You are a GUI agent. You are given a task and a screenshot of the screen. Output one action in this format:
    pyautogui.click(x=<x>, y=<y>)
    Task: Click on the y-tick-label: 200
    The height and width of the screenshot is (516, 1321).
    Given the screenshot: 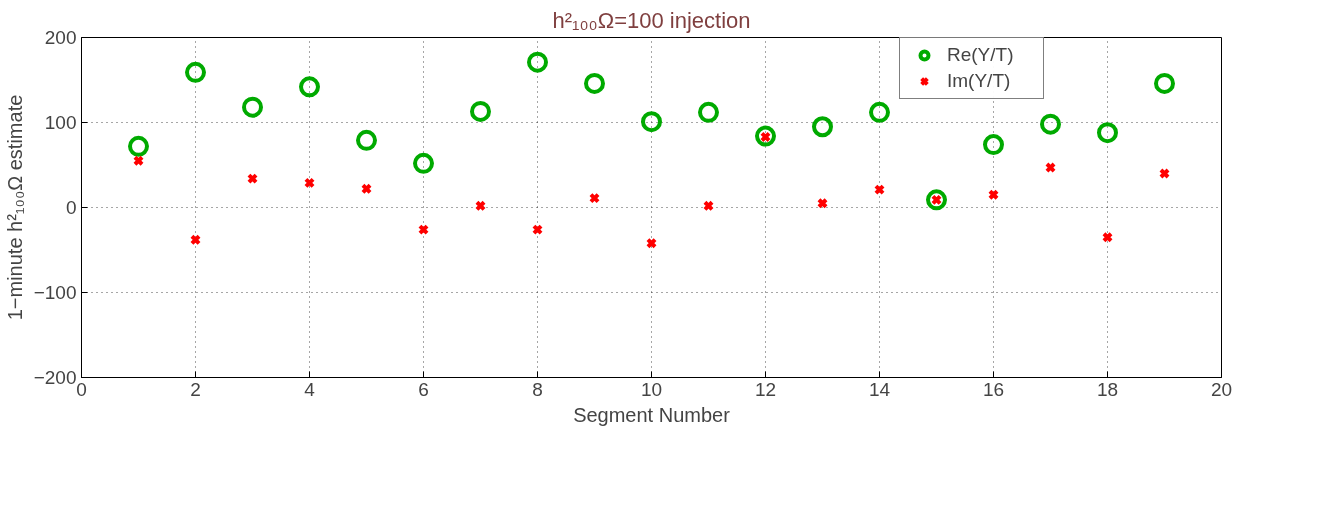 What is the action you would take?
    pyautogui.click(x=60, y=37)
    